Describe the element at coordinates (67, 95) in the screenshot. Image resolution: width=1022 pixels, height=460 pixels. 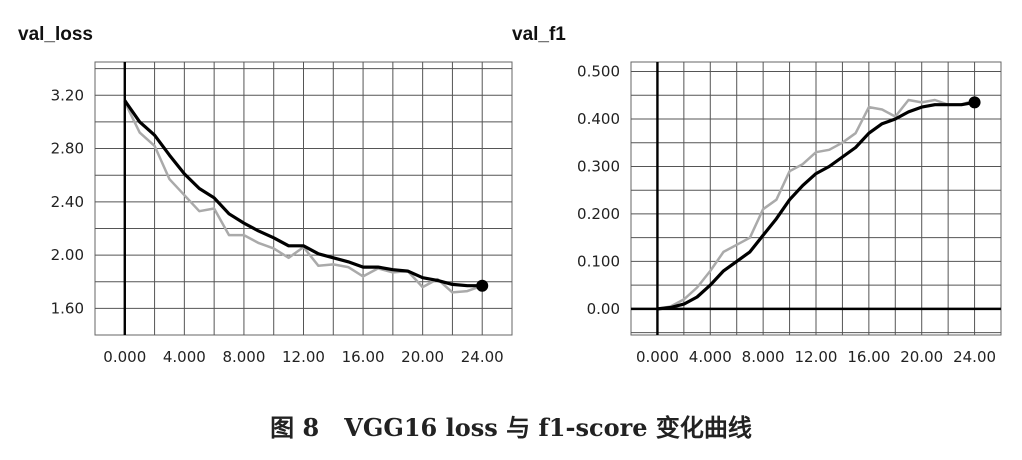
I see `y-tick-label: 3.20` at that location.